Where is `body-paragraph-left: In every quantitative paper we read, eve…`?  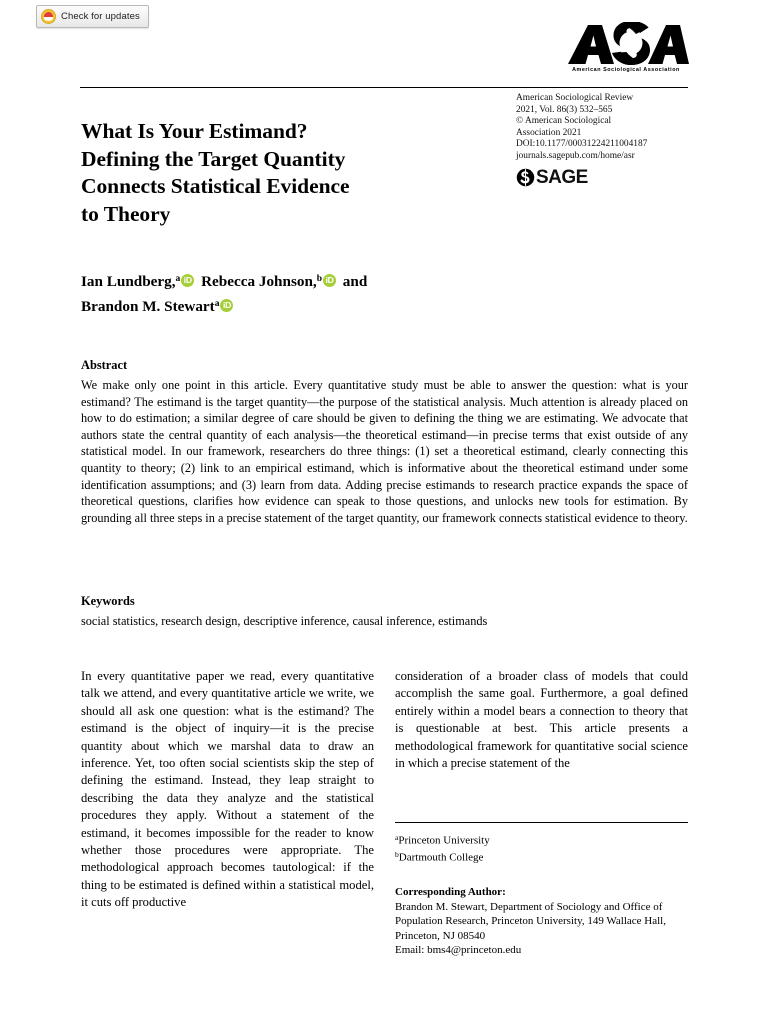
body-paragraph-left: In every quantitative paper we read, eve… is located at coordinates (227, 789).